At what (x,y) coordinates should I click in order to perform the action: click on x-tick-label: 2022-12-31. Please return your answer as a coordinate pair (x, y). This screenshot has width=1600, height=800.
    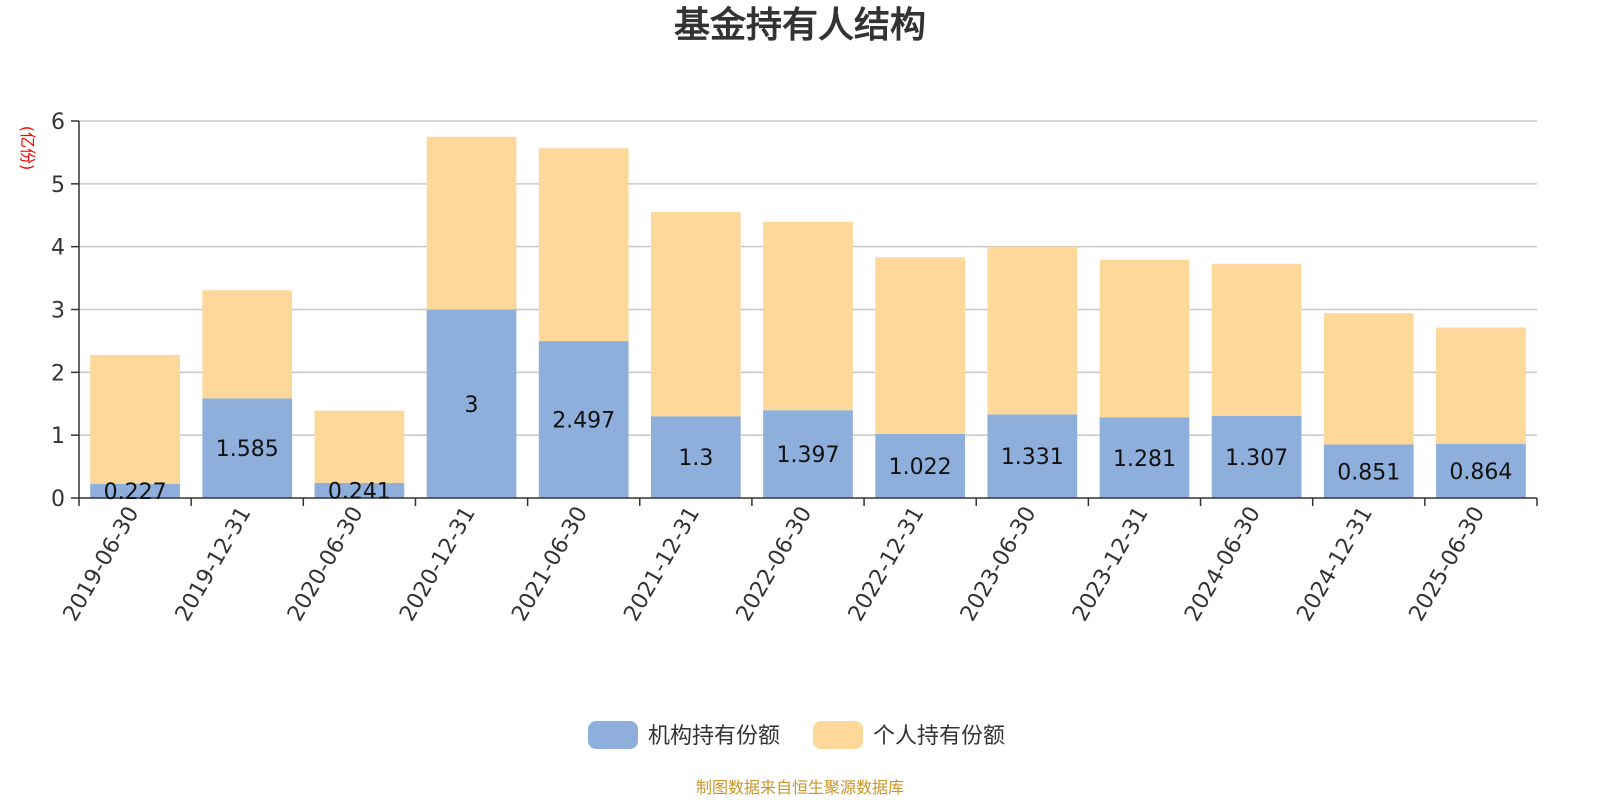
    Looking at the image, I should click on (887, 564).